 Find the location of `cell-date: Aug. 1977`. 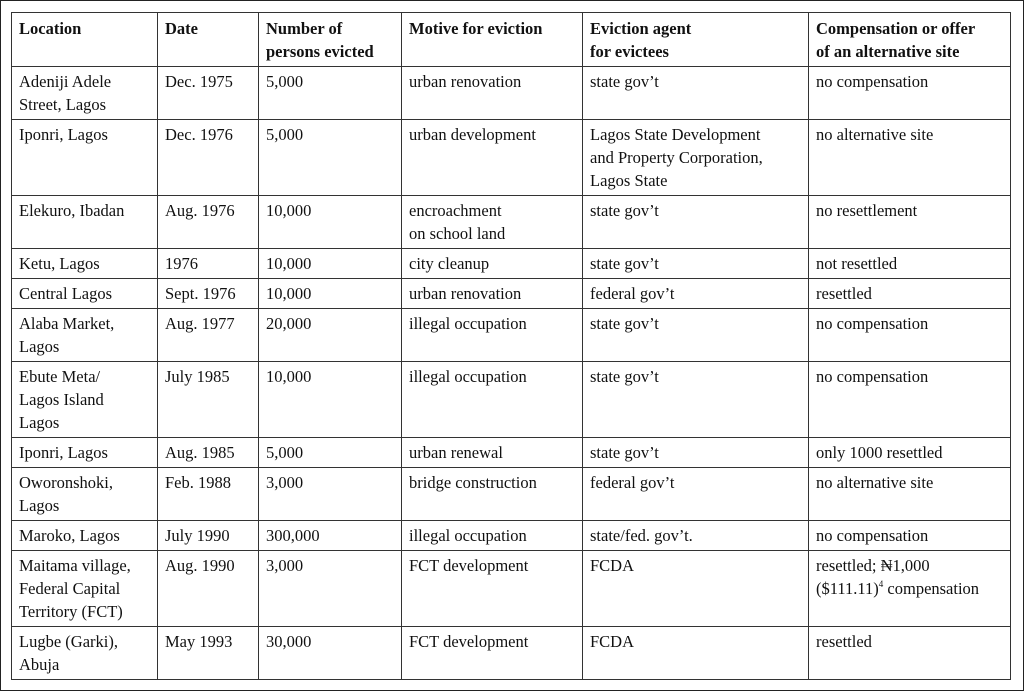

cell-date: Aug. 1977 is located at coordinates (208, 335).